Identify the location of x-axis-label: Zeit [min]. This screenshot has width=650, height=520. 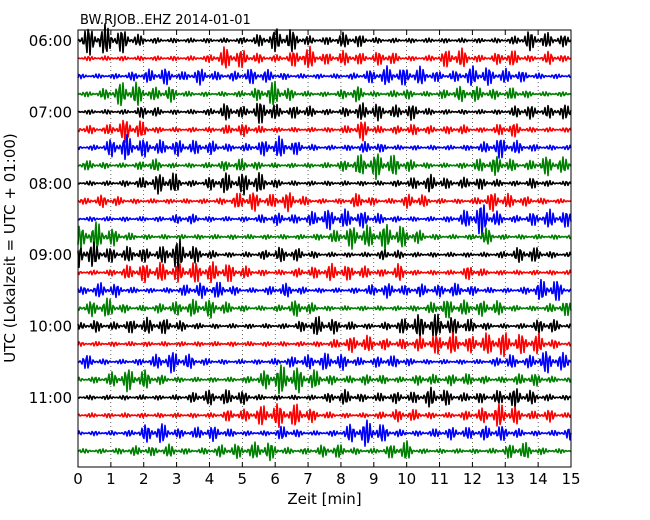
(324, 499).